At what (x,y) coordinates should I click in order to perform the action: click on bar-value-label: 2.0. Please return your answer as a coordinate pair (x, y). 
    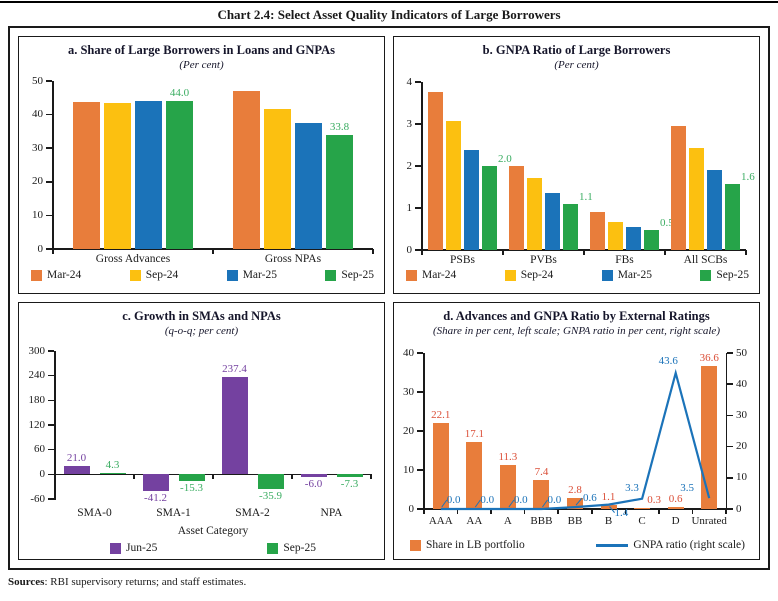
    Looking at the image, I should click on (505, 159).